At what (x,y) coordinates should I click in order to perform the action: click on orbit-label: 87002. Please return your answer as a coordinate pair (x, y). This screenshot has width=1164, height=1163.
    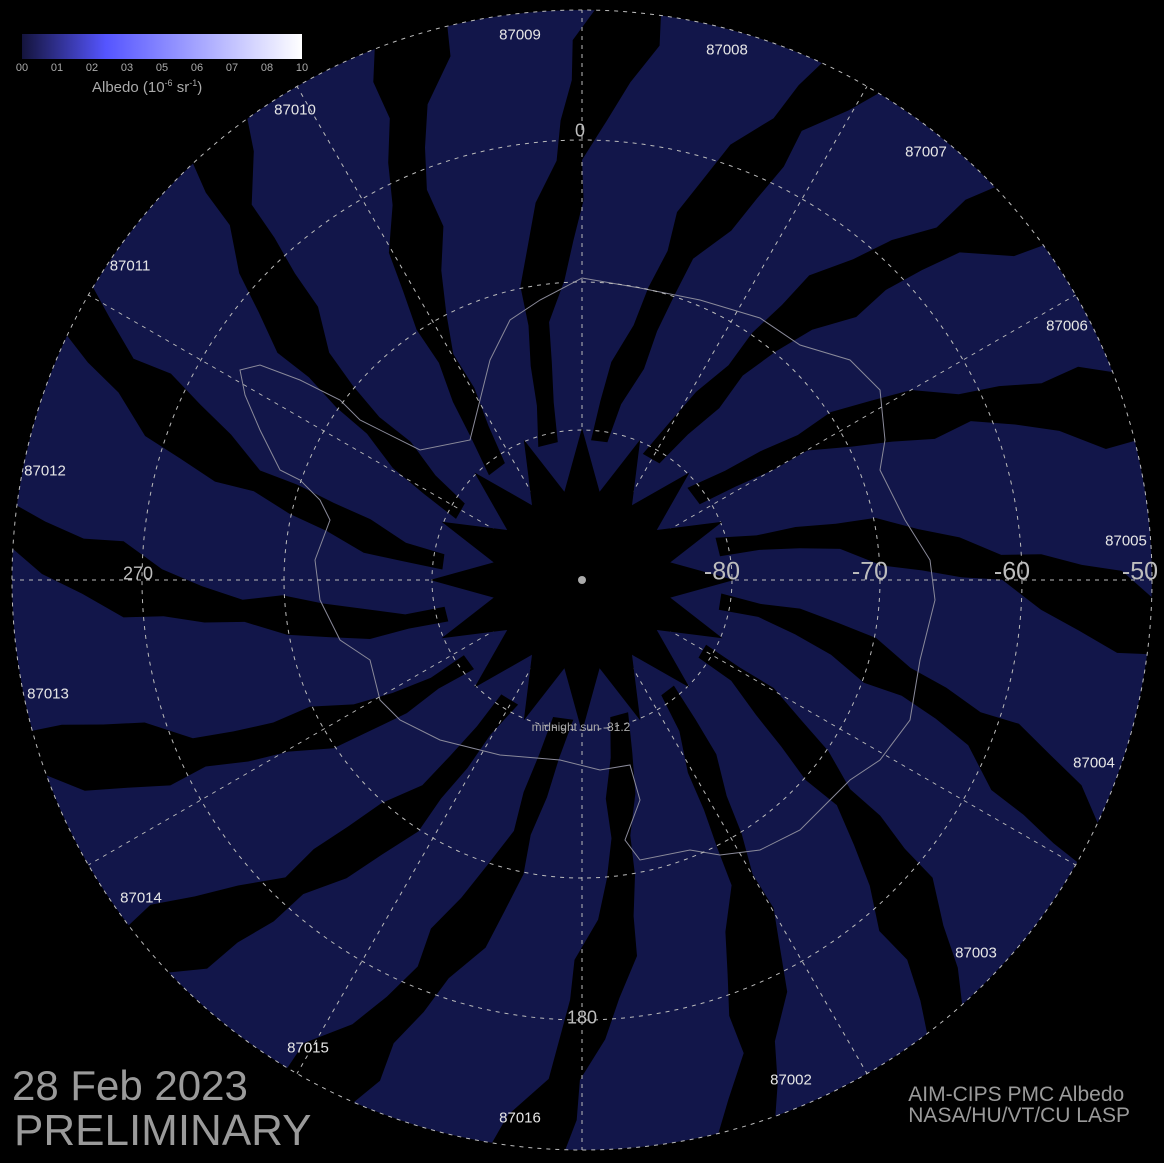
    Looking at the image, I should click on (791, 1080).